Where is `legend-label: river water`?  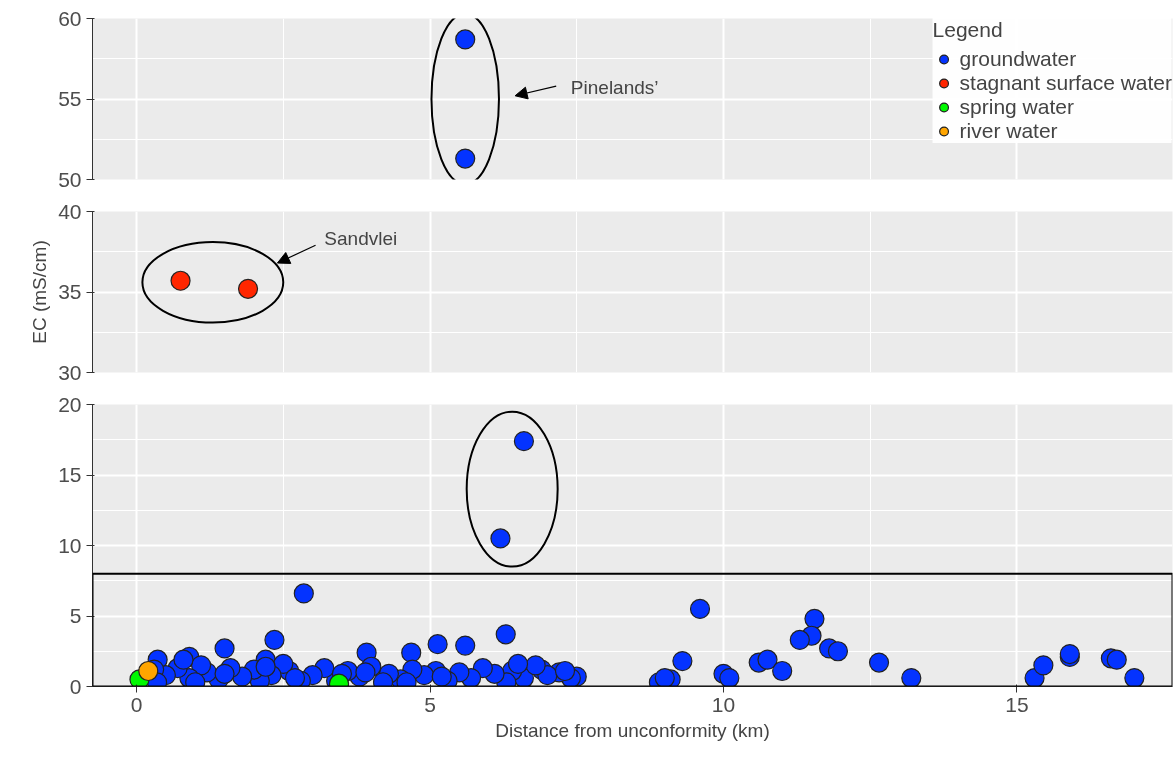
legend-label: river water is located at coordinates (1008, 131).